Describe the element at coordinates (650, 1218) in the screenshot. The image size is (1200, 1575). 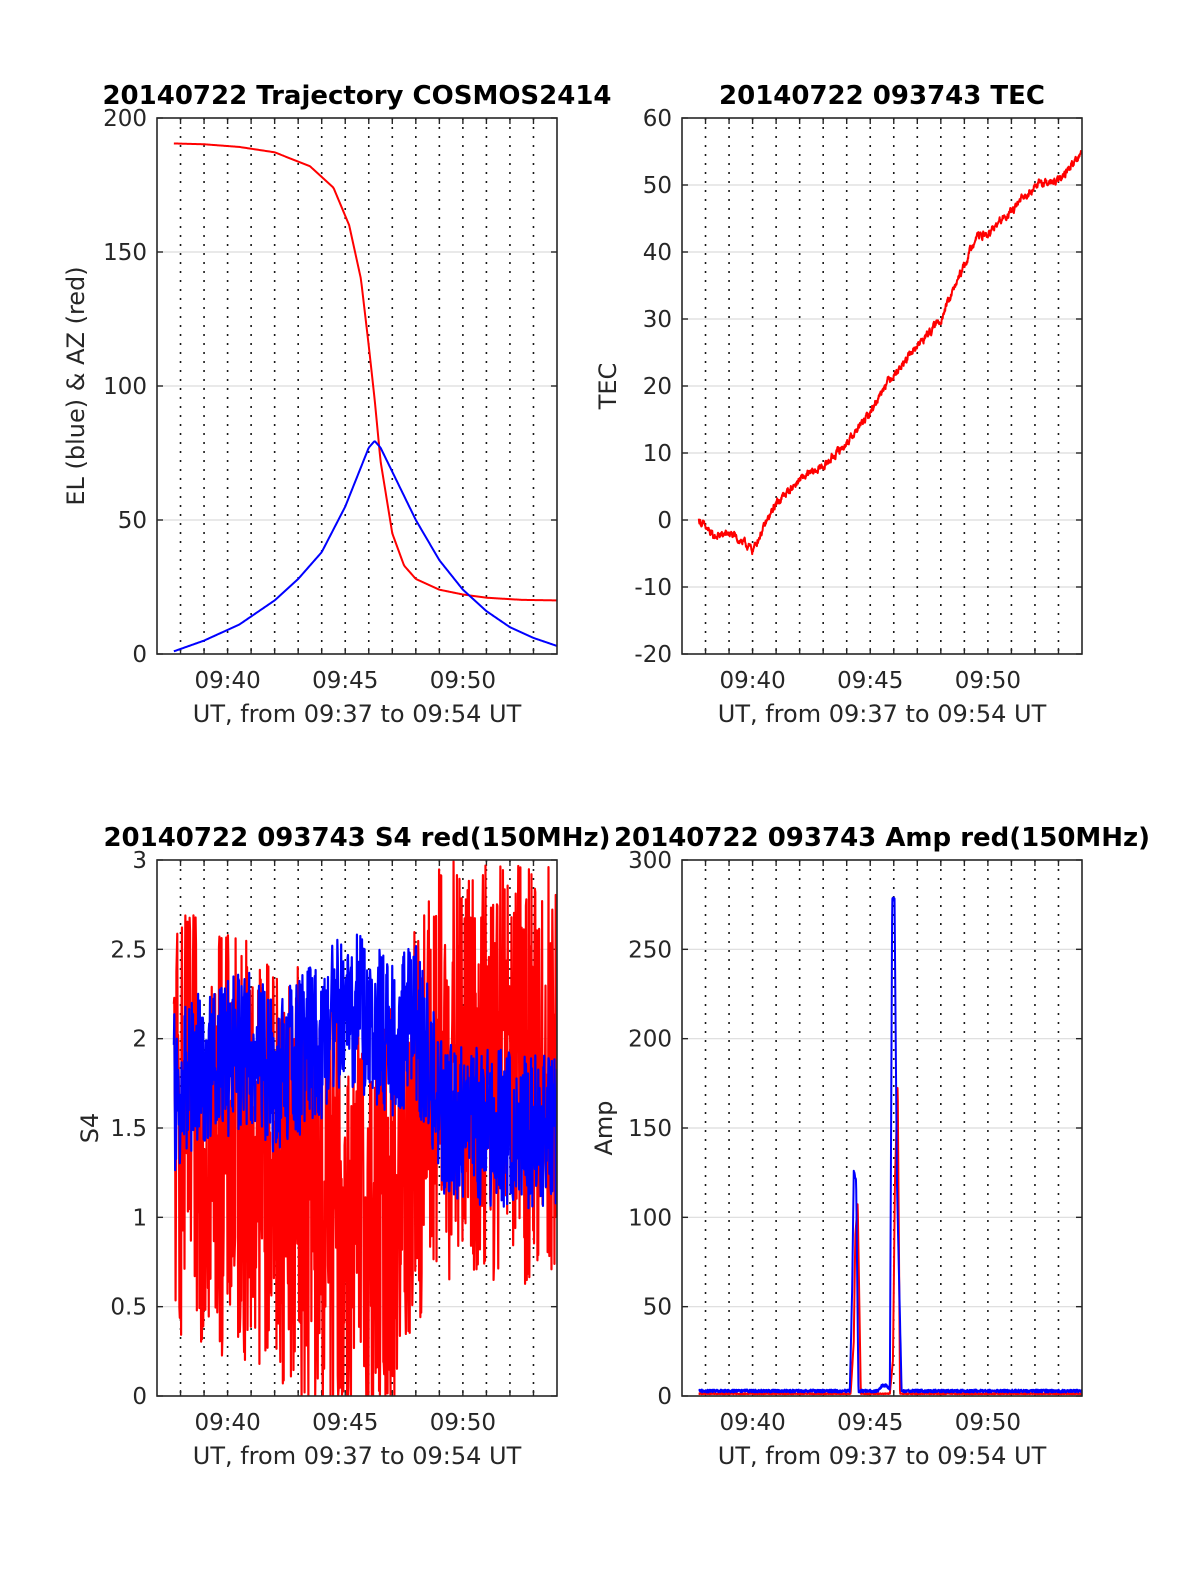
I see `amp-y-tick-label: 100` at that location.